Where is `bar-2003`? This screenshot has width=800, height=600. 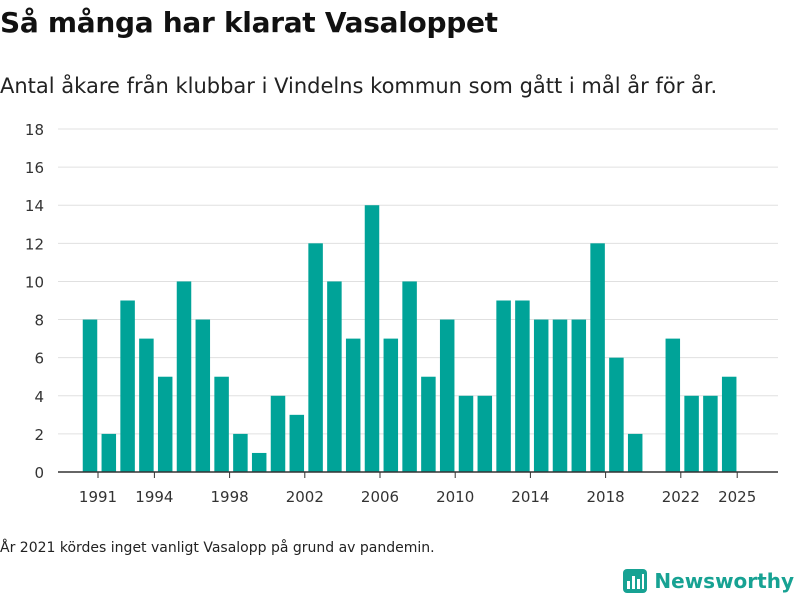 bar-2003 is located at coordinates (315, 357).